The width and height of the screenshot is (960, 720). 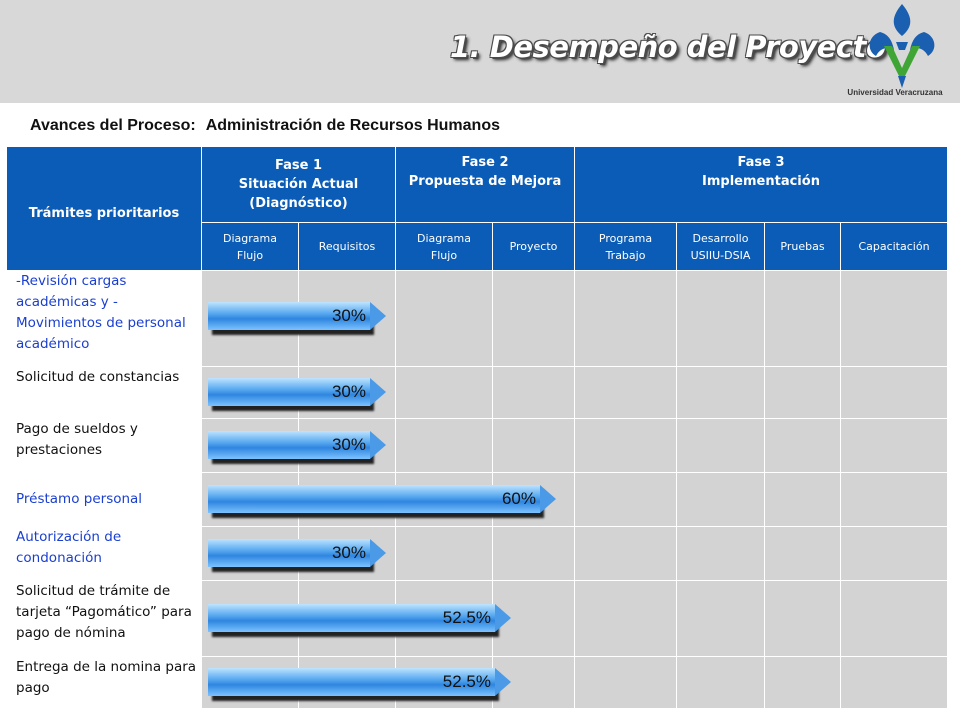 I want to click on progress-label: 60%, so click(x=518, y=498).